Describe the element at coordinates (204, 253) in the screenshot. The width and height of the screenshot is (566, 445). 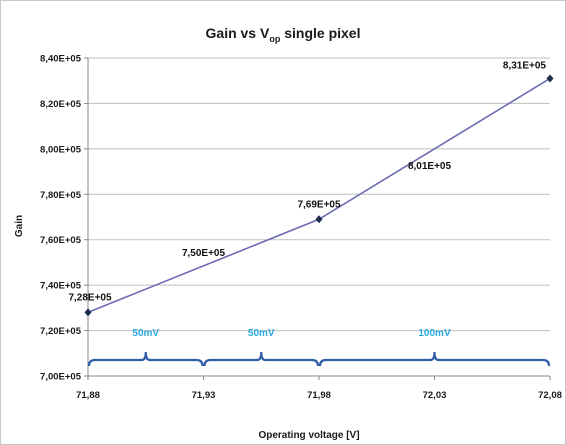
I see `data-label: 7,50E+05` at that location.